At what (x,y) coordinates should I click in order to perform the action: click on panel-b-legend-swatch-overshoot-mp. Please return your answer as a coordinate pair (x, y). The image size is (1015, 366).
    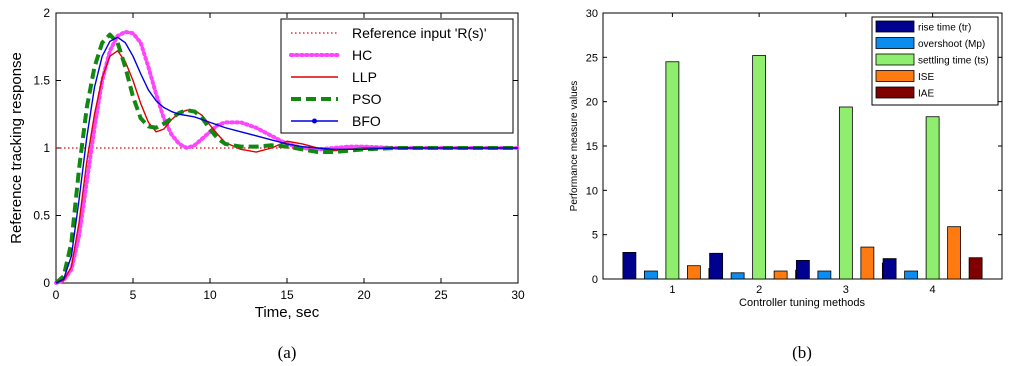
    Looking at the image, I should click on (895, 43).